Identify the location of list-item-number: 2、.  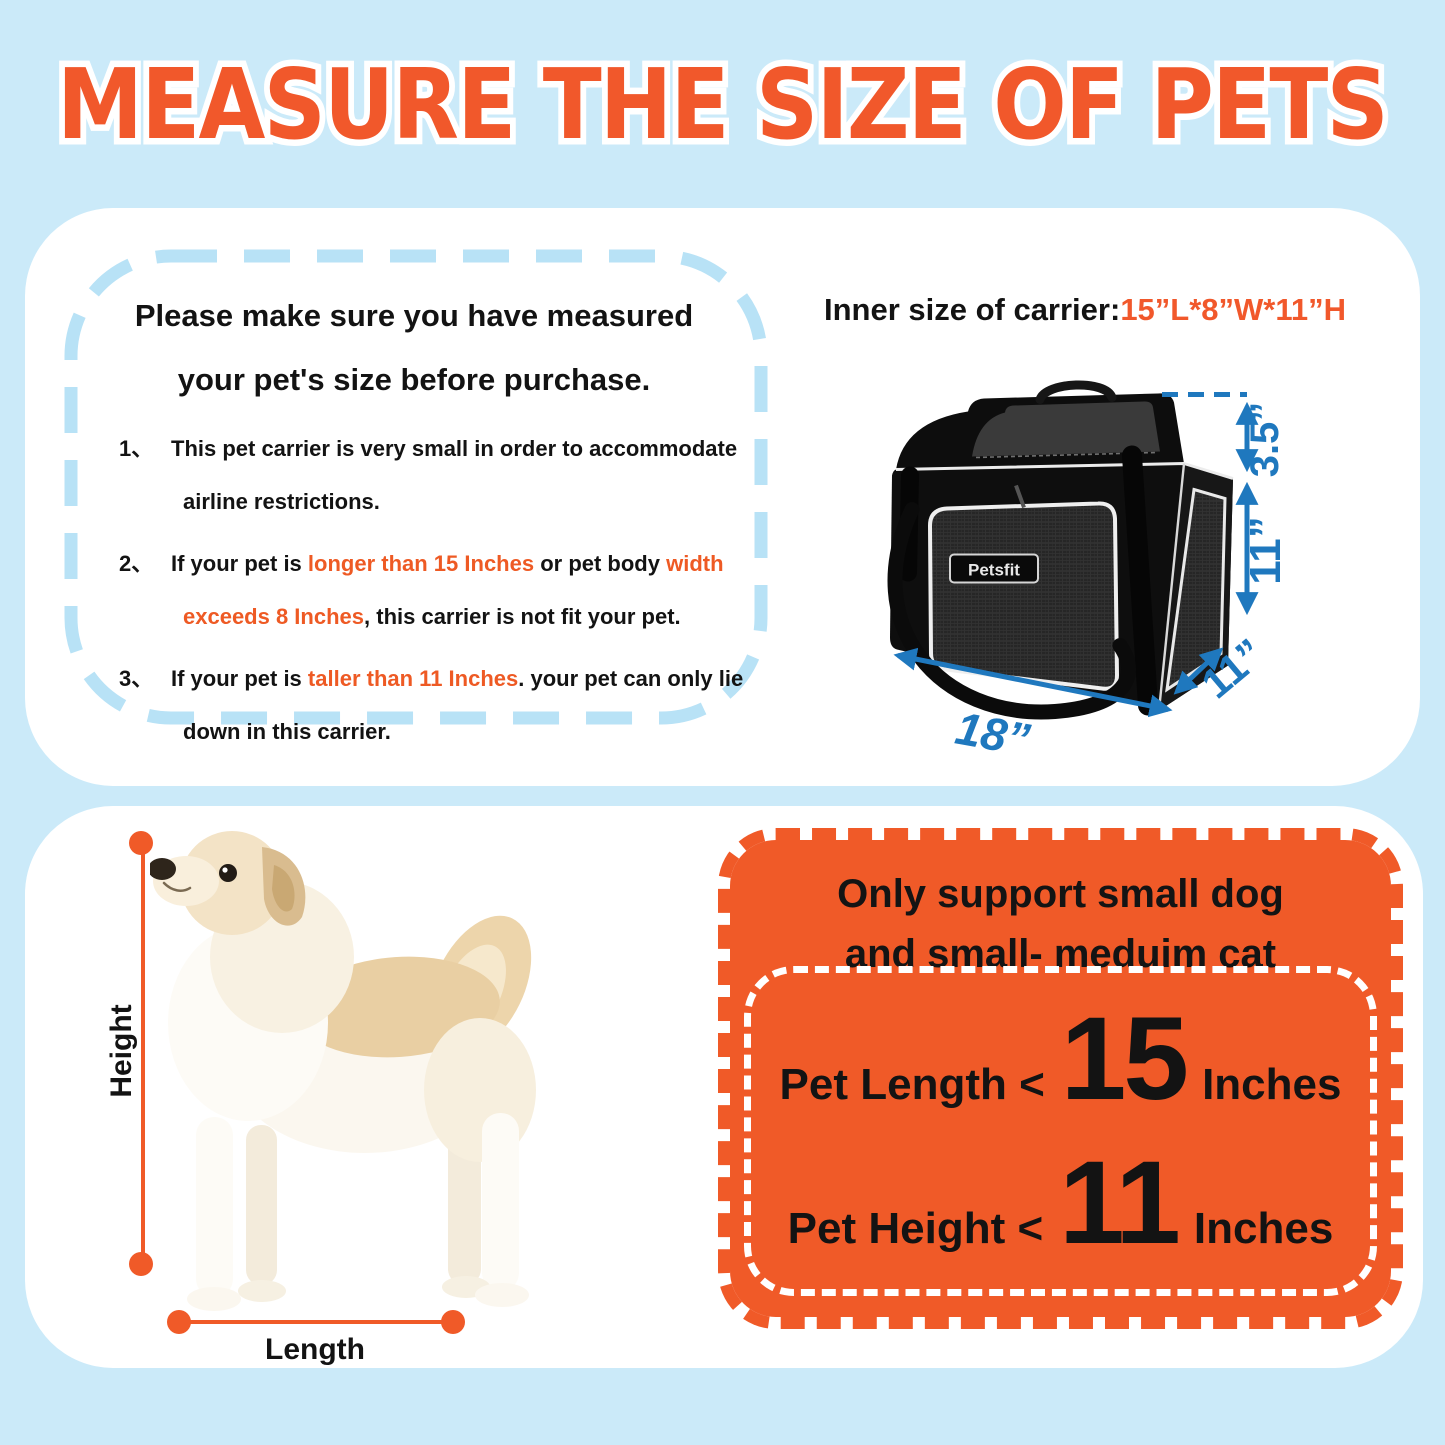
(136, 563).